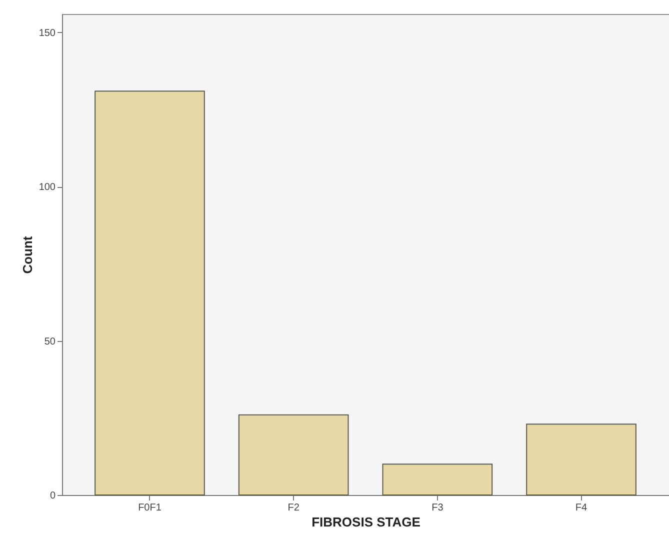 The height and width of the screenshot is (547, 669). I want to click on y-tick-label: 0, so click(53, 496).